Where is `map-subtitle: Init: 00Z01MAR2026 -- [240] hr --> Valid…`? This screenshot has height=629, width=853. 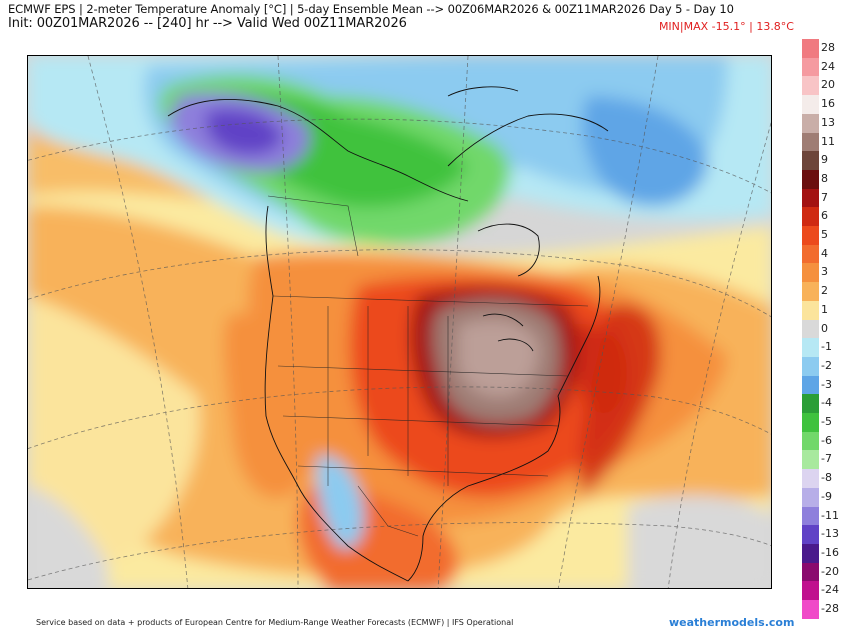 map-subtitle: Init: 00Z01MAR2026 -- [240] hr --> Valid… is located at coordinates (207, 23).